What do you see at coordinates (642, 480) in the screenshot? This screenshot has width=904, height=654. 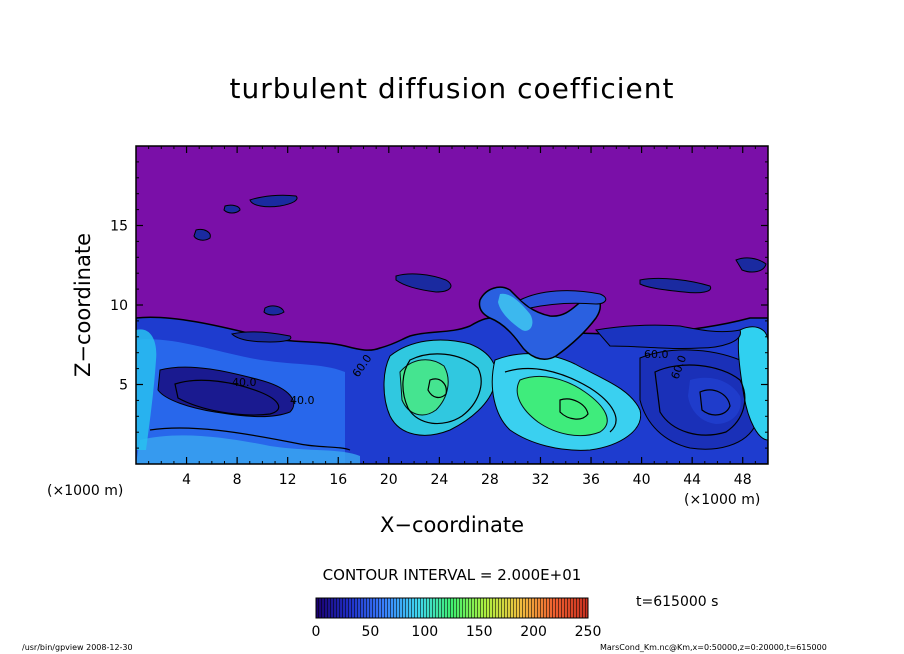 I see `x-tick-label: 40` at bounding box center [642, 480].